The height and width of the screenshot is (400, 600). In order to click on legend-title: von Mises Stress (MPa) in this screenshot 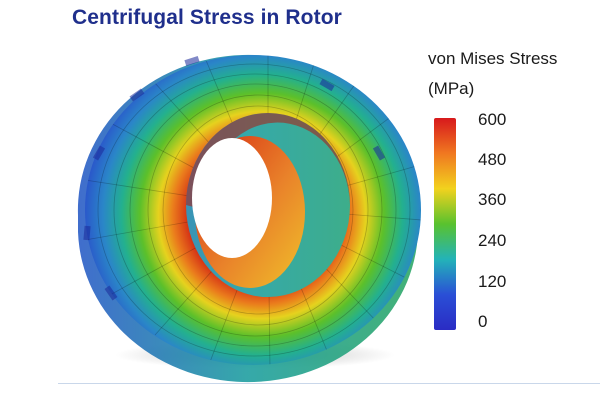, I will do `click(492, 74)`.